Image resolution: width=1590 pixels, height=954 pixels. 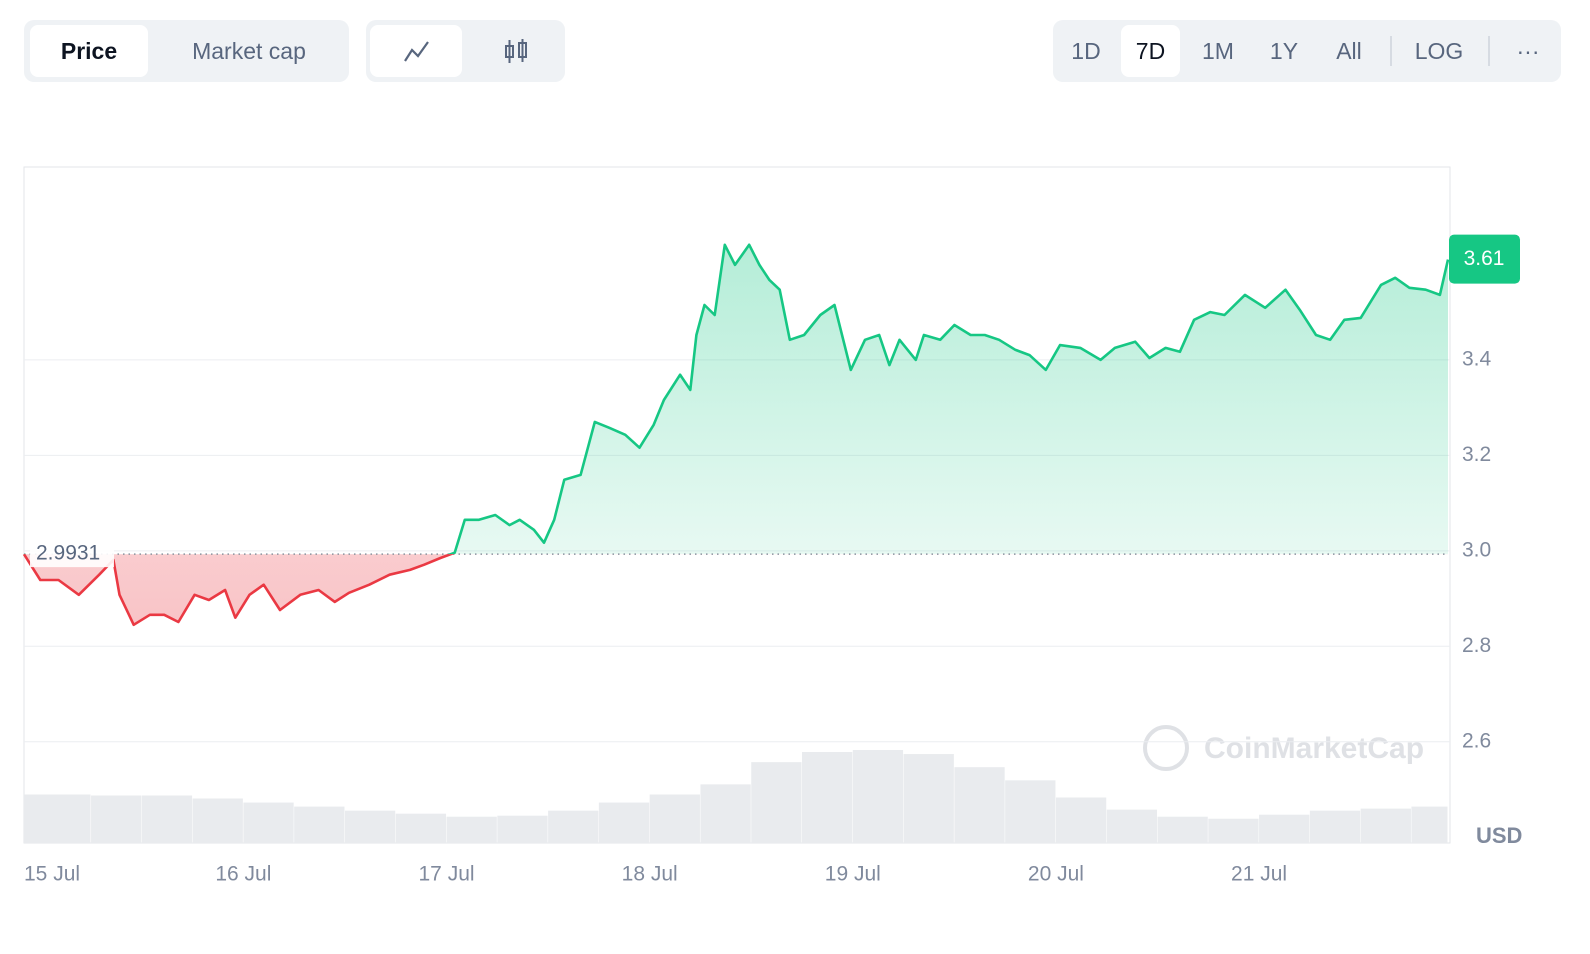 I want to click on watermark-group: CoinMarketCap, so click(x=1283, y=748).